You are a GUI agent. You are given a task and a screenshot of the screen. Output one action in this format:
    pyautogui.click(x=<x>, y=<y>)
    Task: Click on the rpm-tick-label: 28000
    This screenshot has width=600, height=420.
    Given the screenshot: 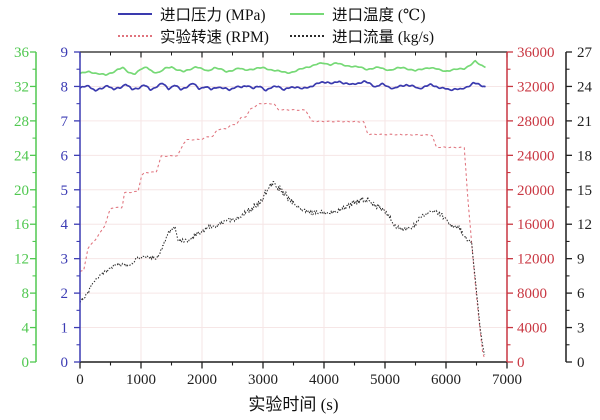 What is the action you would take?
    pyautogui.click(x=536, y=122)
    